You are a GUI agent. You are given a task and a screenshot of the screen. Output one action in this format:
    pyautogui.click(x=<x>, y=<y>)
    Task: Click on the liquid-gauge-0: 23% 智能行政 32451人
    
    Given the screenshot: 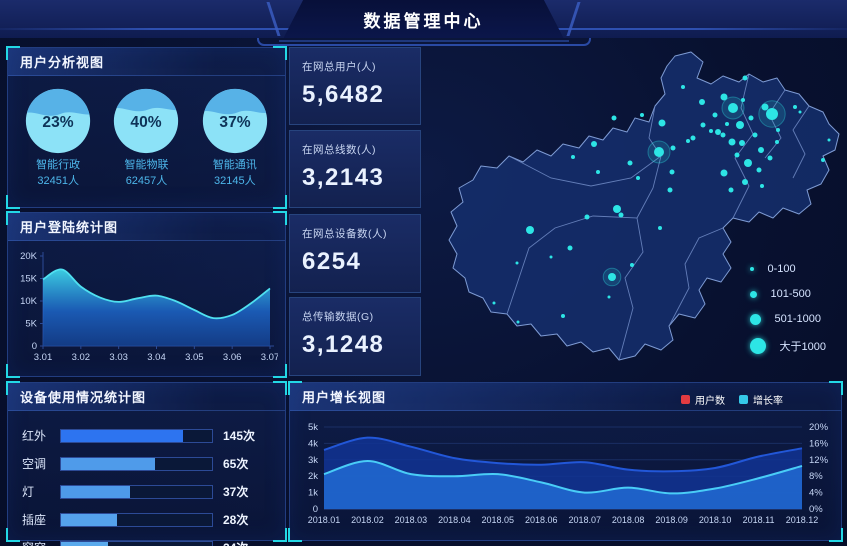 What is the action you would take?
    pyautogui.click(x=58, y=137)
    